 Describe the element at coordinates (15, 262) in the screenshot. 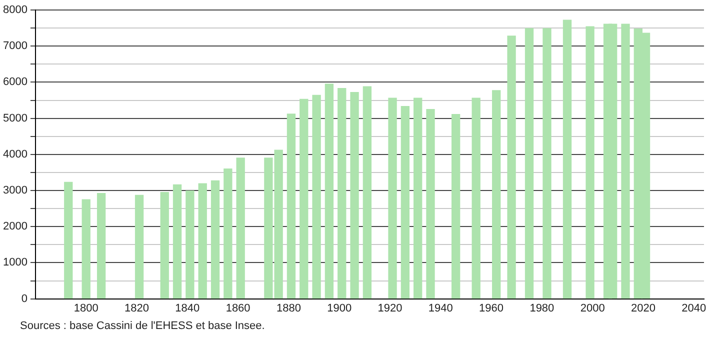

I see `y-tick-label: 1000` at that location.